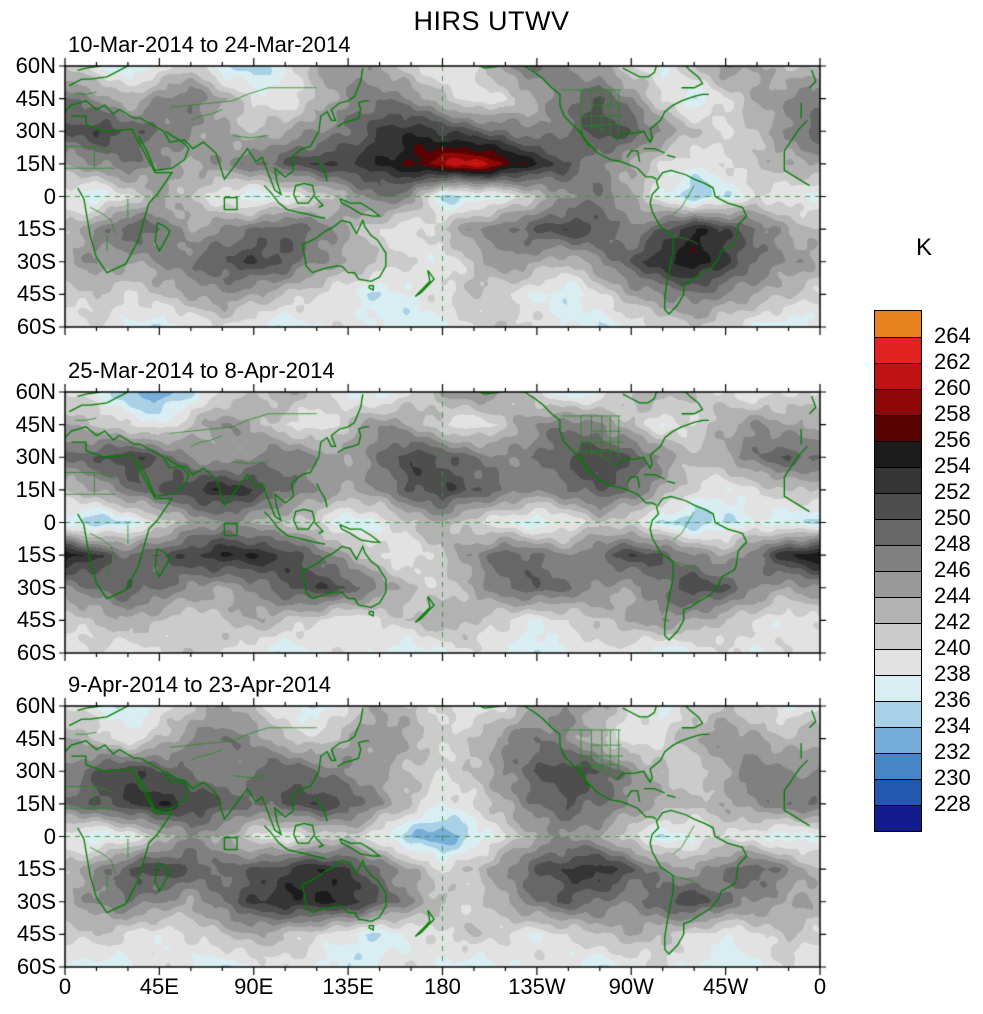  I want to click on colorbar-tick-label: 242, so click(952, 621).